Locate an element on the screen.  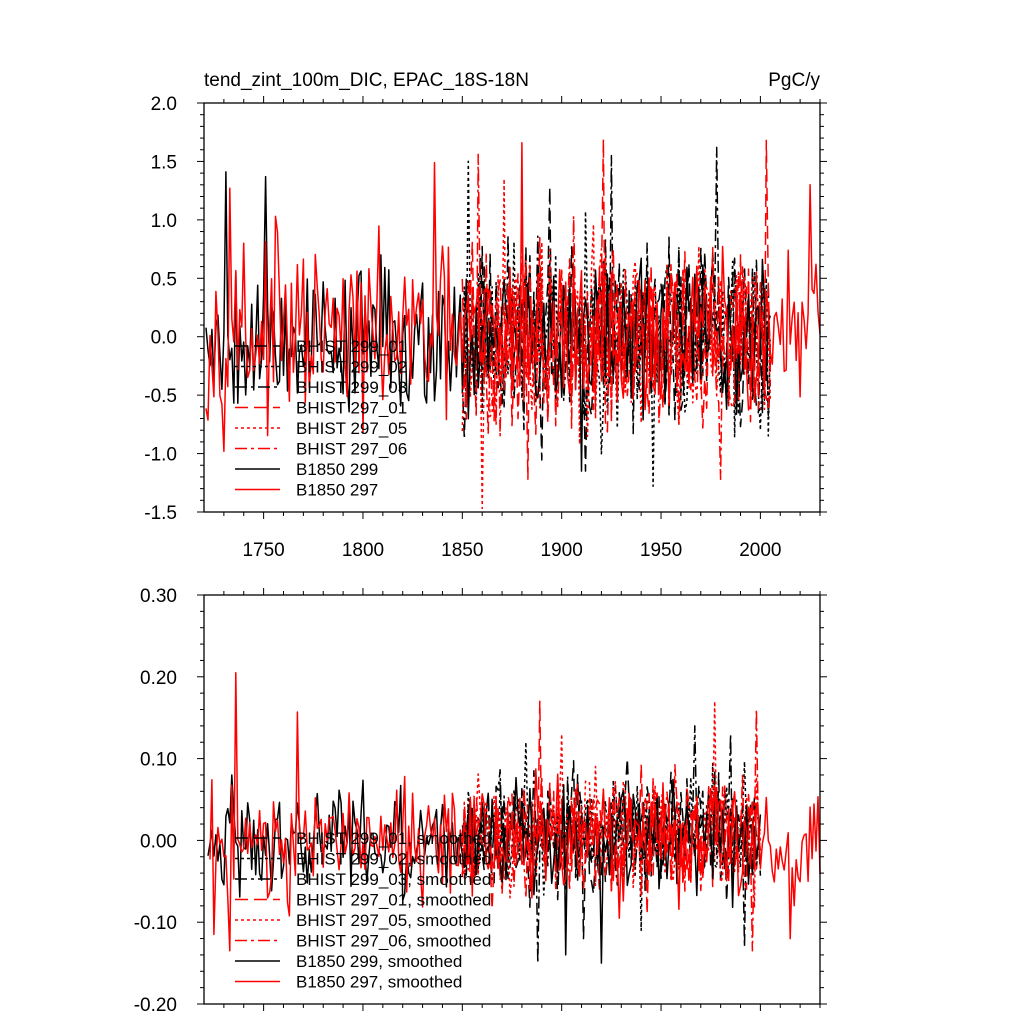
x-tick-label: 1900 is located at coordinates (562, 550).